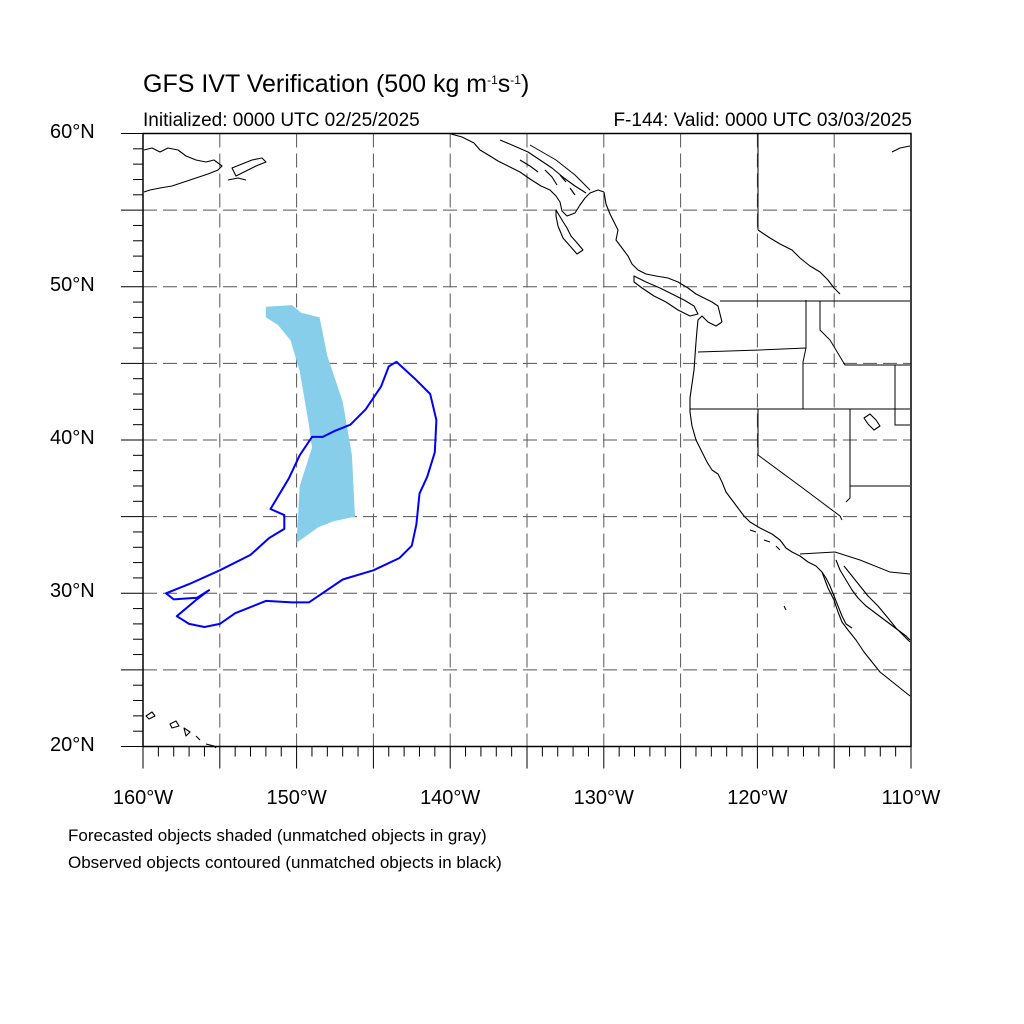 The image size is (1024, 1024). What do you see at coordinates (603, 798) in the screenshot?
I see `x-tick-label: 130°W` at bounding box center [603, 798].